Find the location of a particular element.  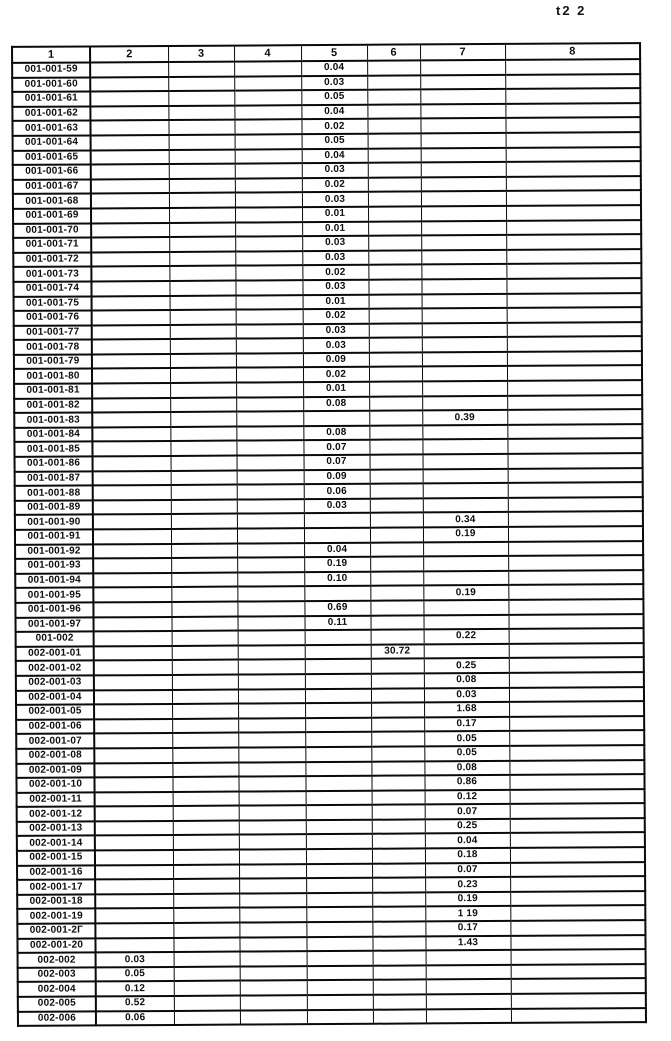

row-id-cell: 001-001-62 is located at coordinates (51, 114).